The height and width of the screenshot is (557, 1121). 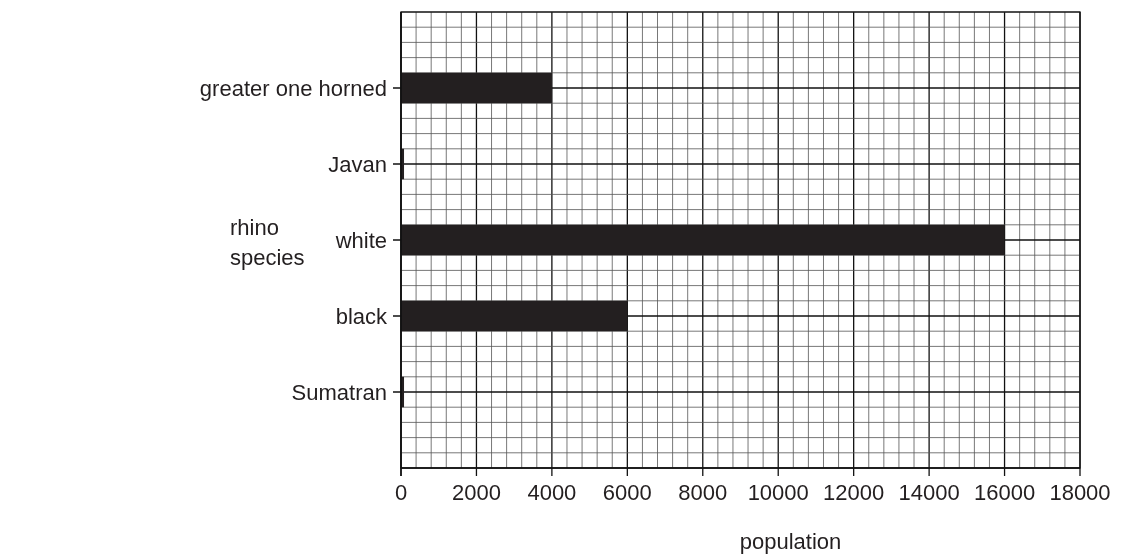 I want to click on y-tick-label: greater one horned, so click(x=293, y=88).